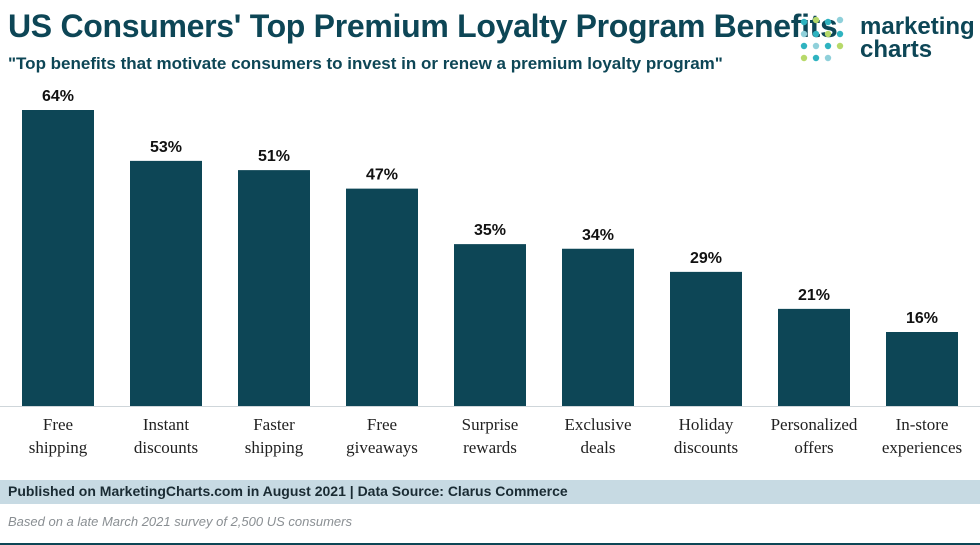  Describe the element at coordinates (814, 436) in the screenshot. I see `category-label-7: Personalized offers` at that location.